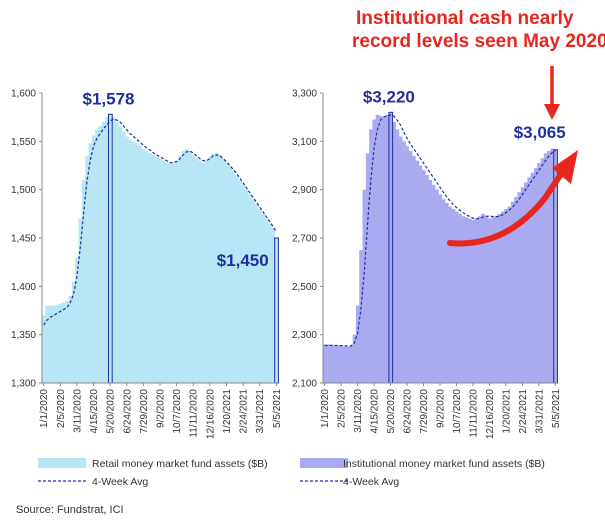  I want to click on source-note: Source: Fundstrat, ICI, so click(70, 510).